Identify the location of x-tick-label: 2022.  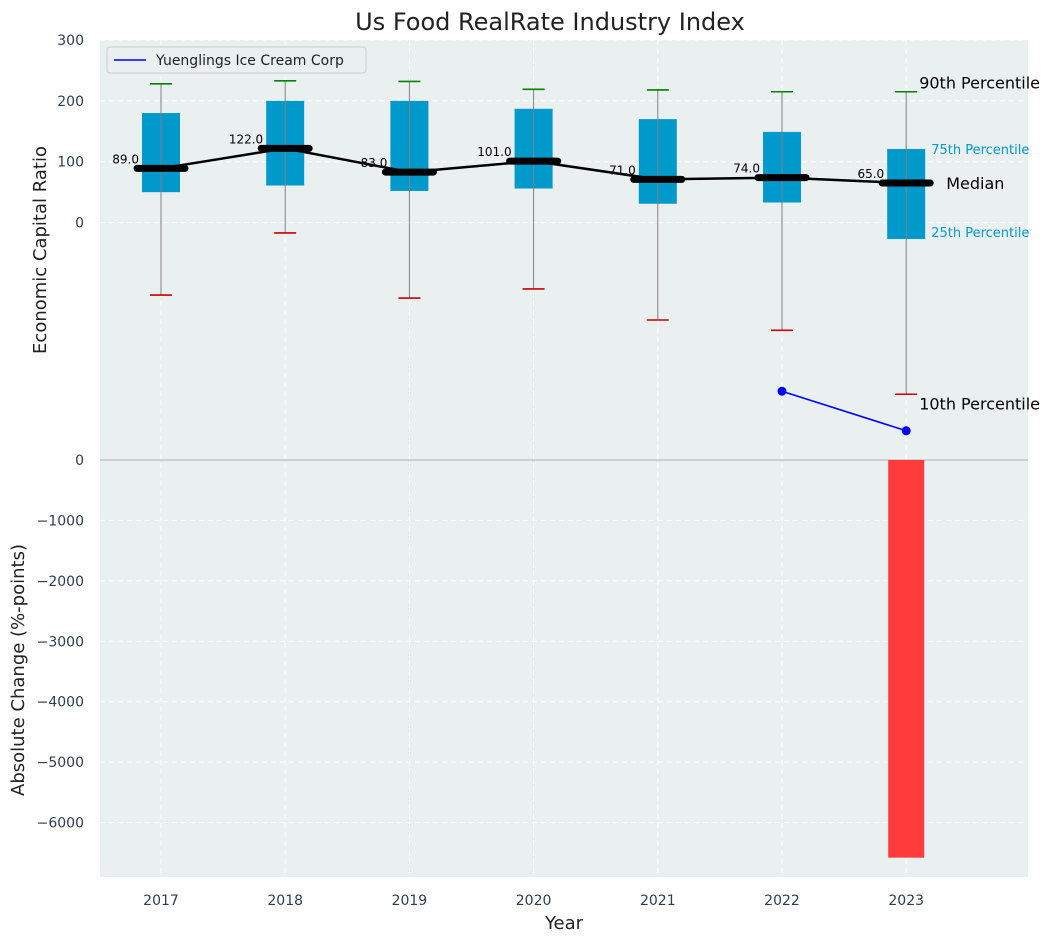
(782, 901).